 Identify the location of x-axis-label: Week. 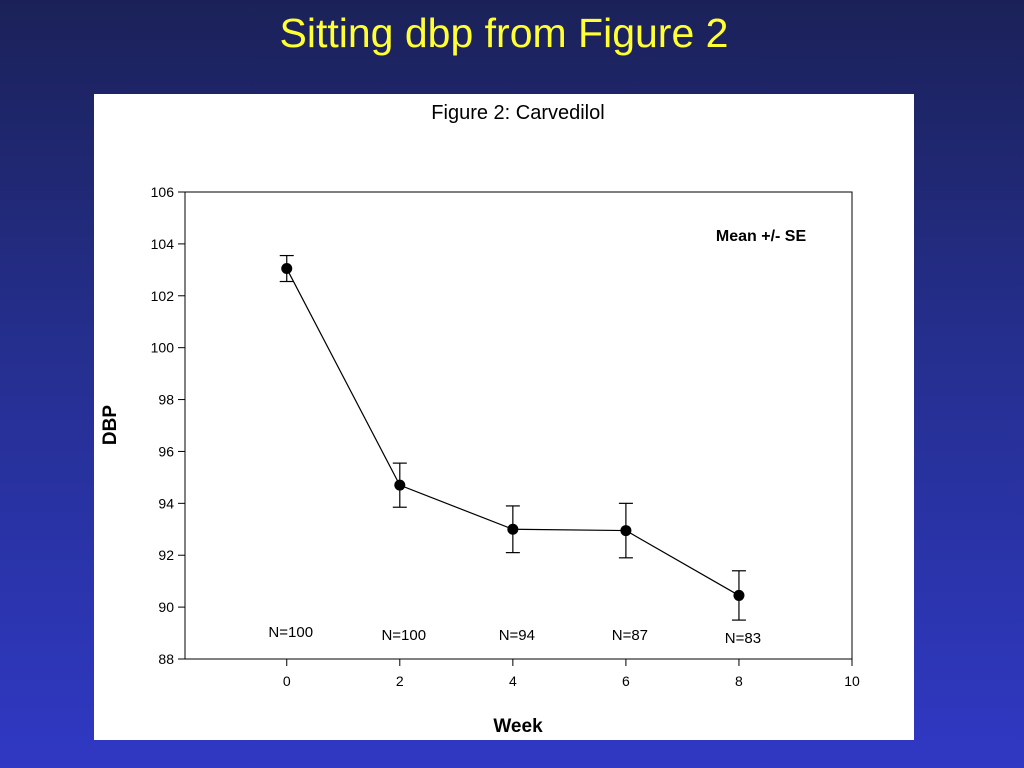
(518, 726).